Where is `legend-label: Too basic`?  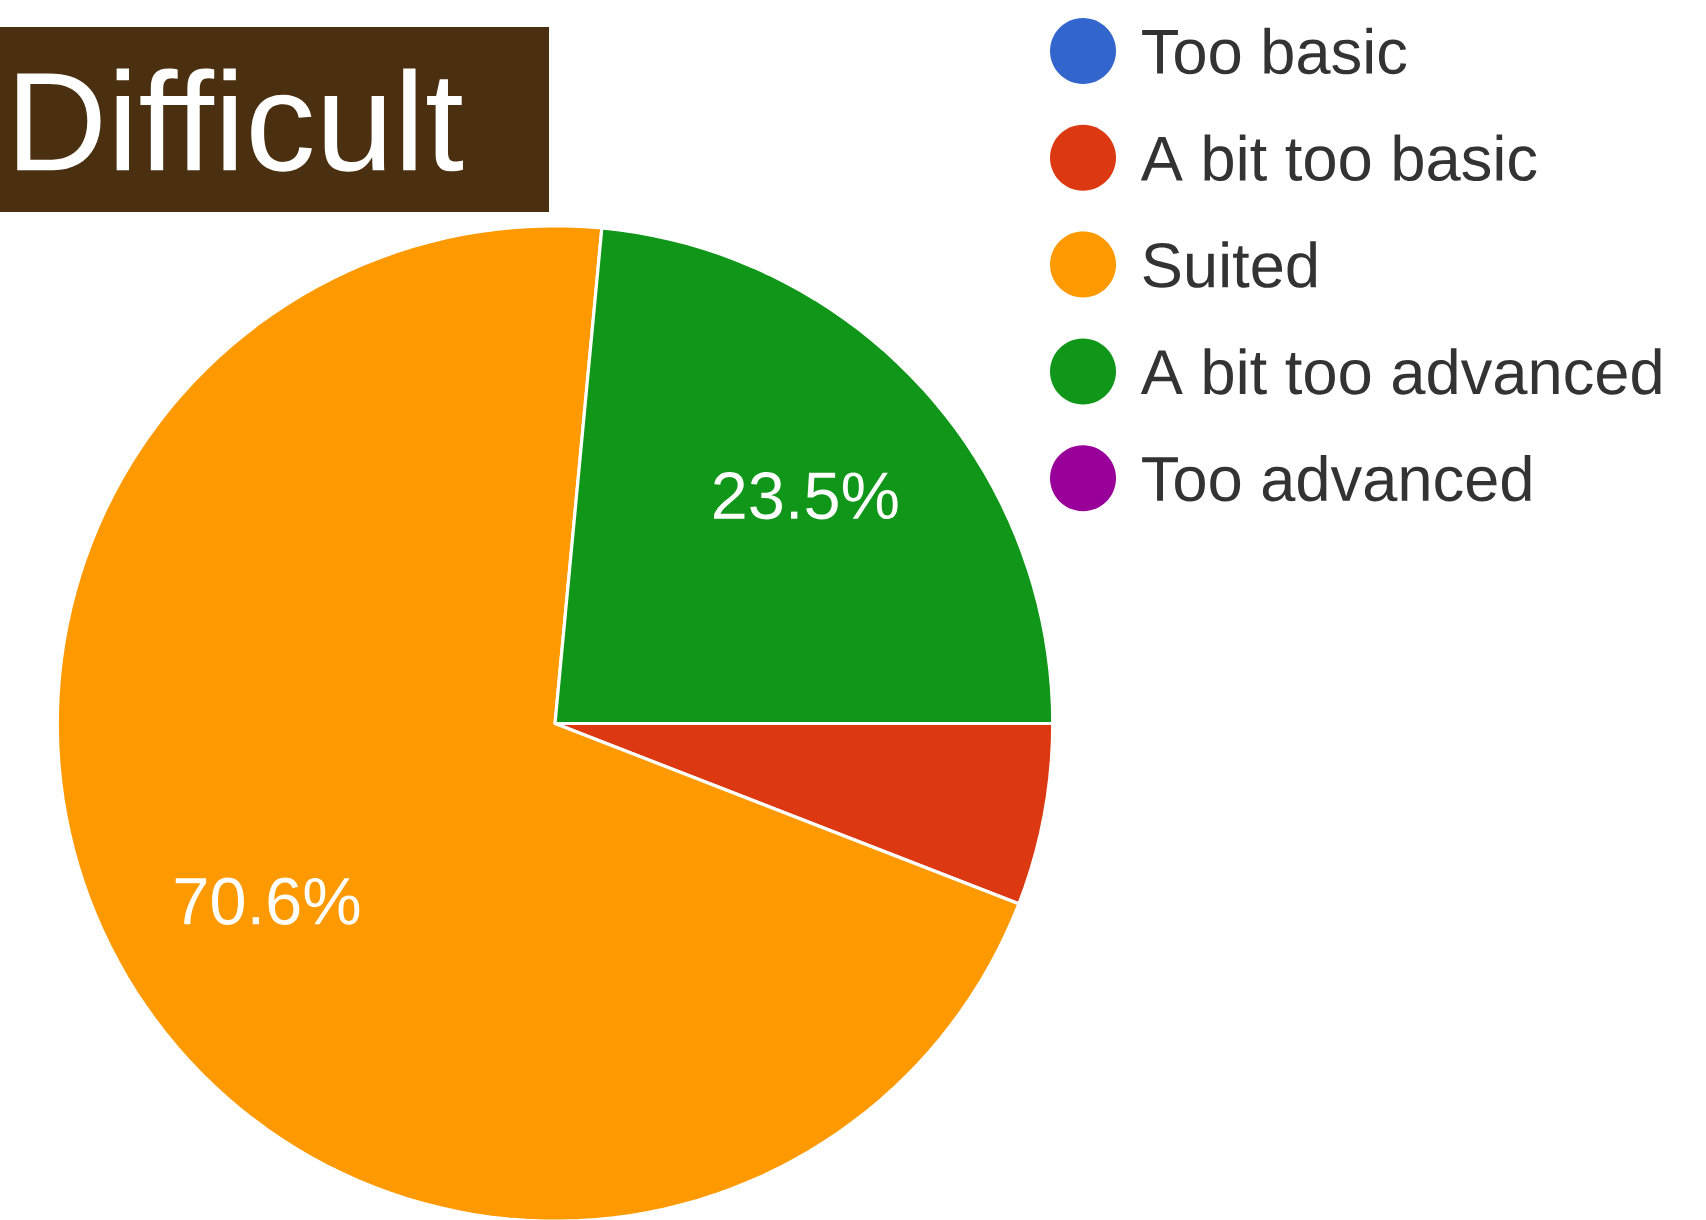 legend-label: Too basic is located at coordinates (1274, 51).